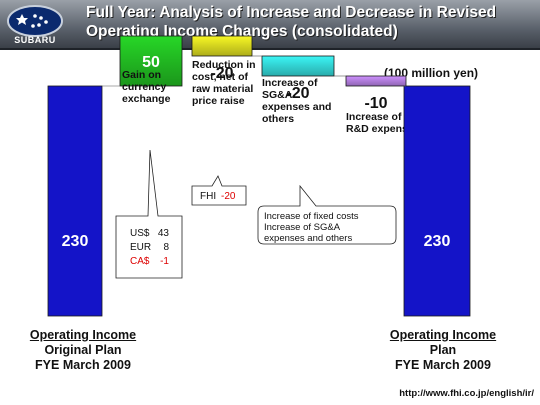 The width and height of the screenshot is (540, 405). Describe the element at coordinates (140, 233) in the screenshot. I see `currency-code-0: US$` at that location.